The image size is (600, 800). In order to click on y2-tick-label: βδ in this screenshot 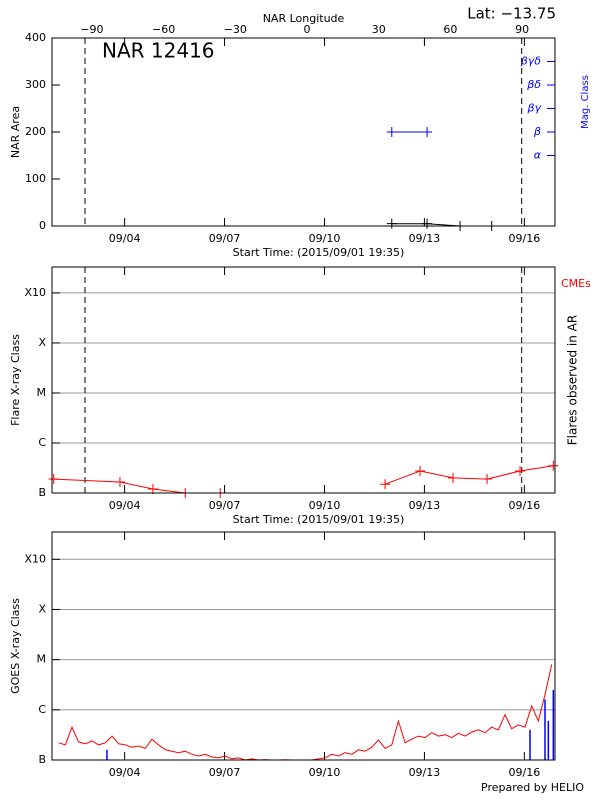, I will do `click(533, 84)`.